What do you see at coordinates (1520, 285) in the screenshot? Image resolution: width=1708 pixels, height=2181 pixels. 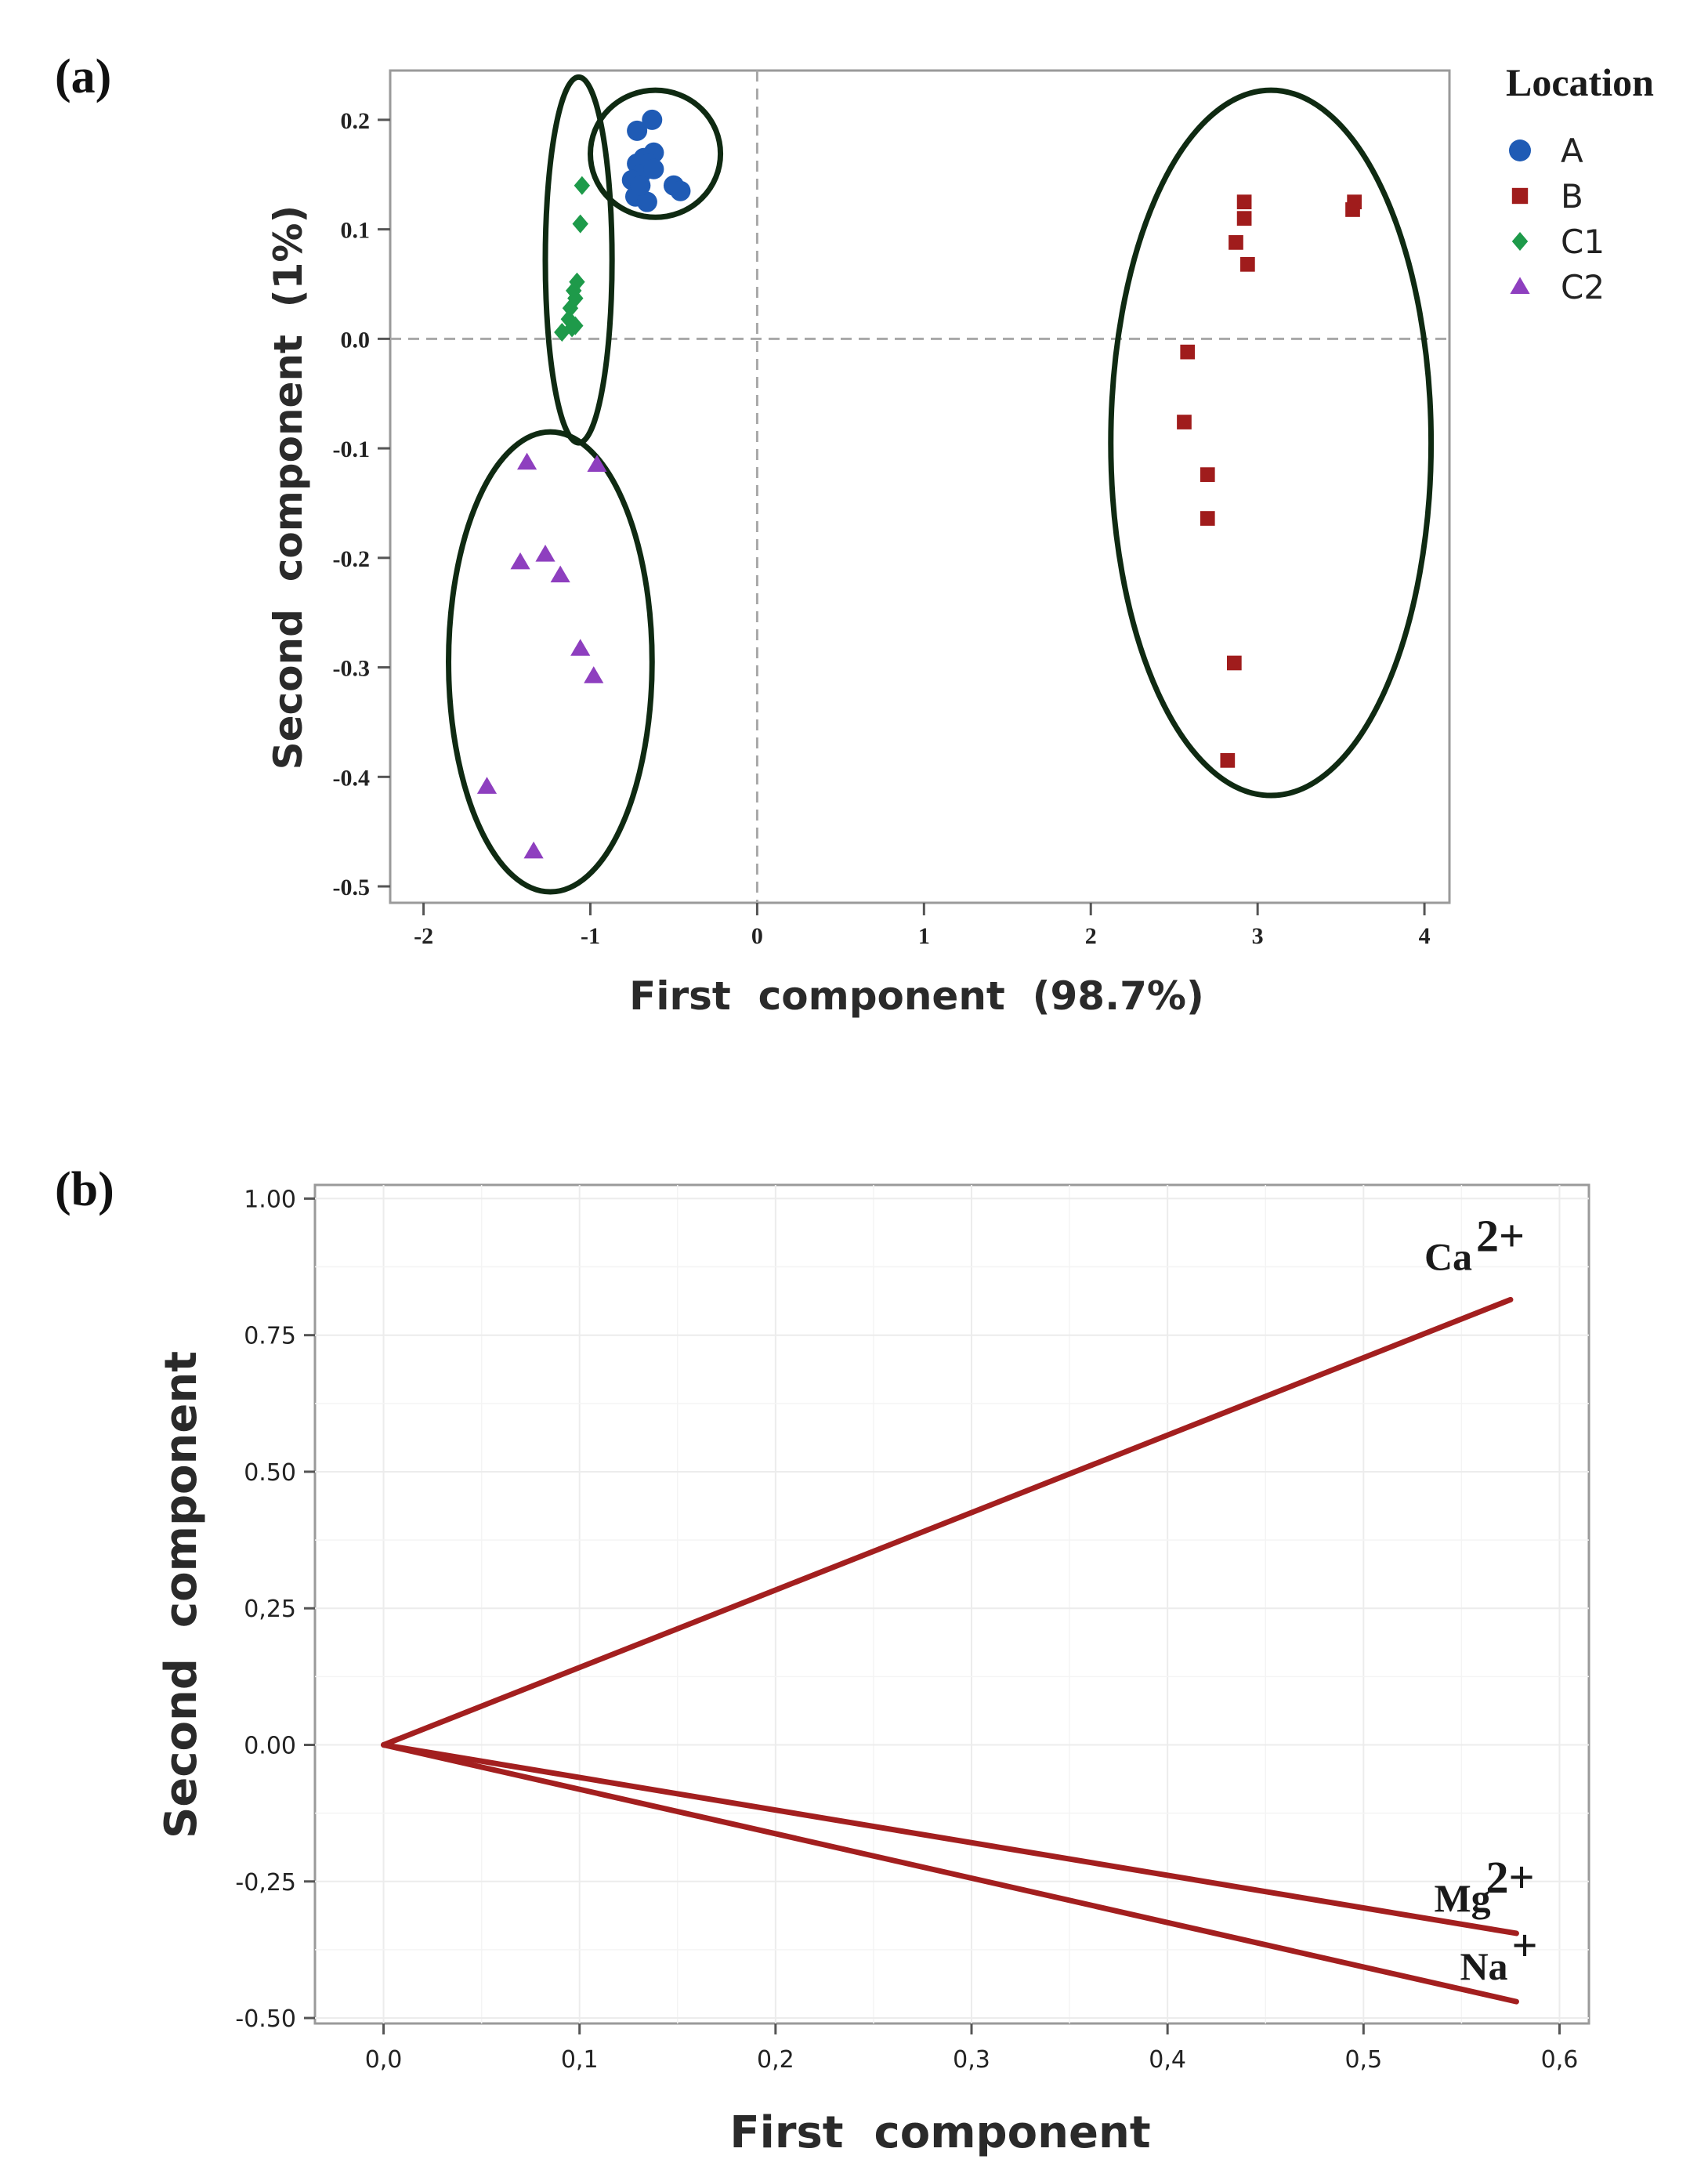 I see `legend-marker-c2` at bounding box center [1520, 285].